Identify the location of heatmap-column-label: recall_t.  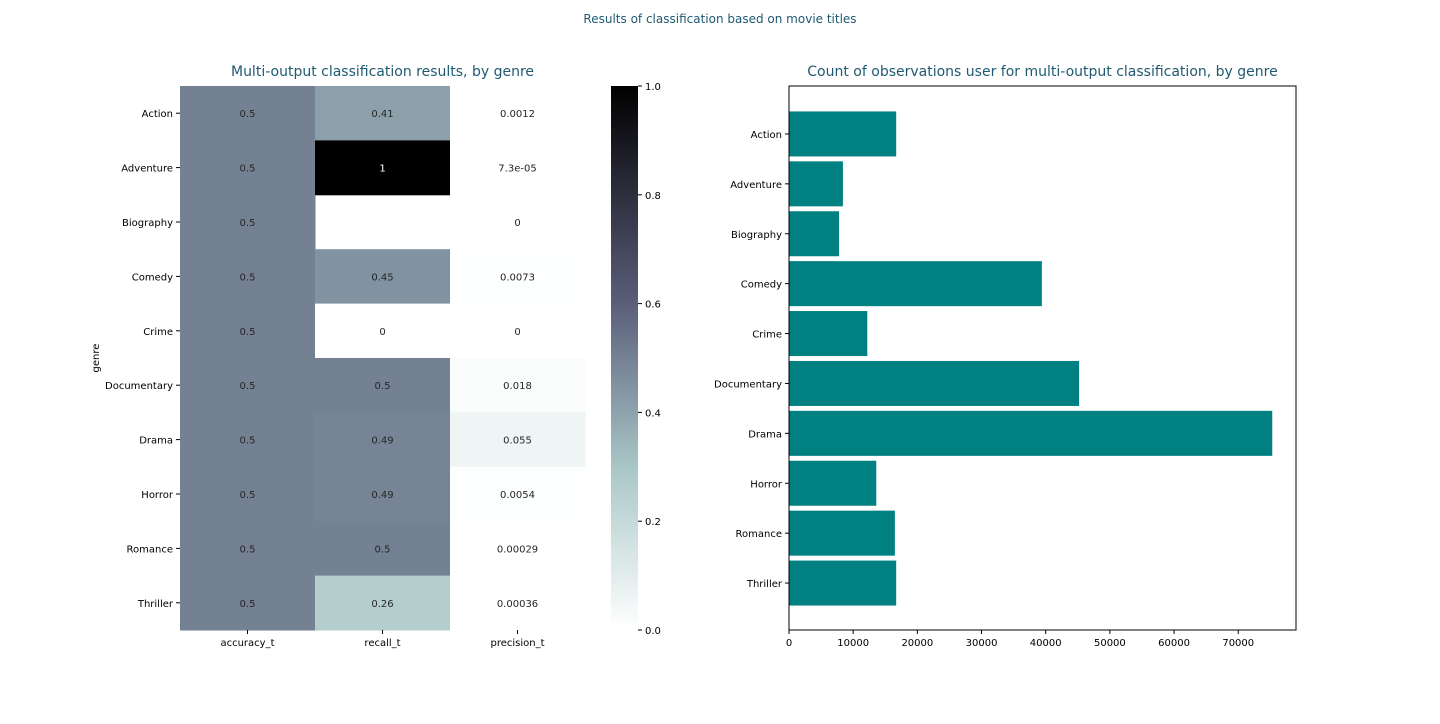
(382, 643).